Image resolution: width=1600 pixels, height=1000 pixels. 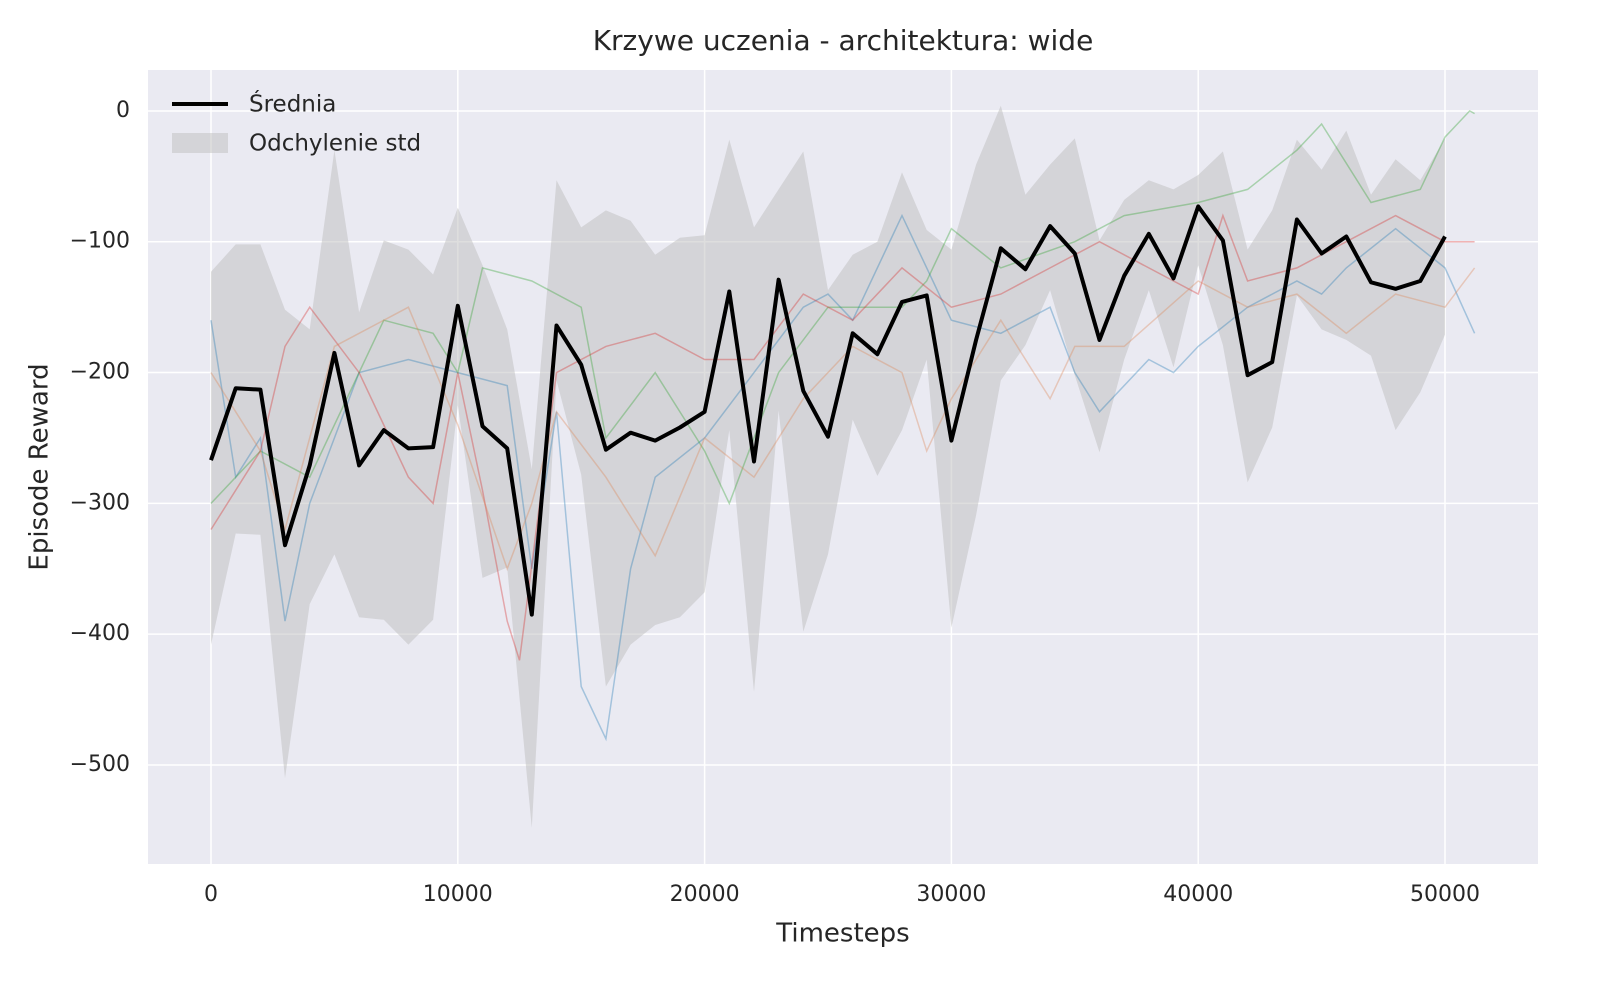 I want to click on y-axis-label: Episode Reward, so click(x=40, y=466).